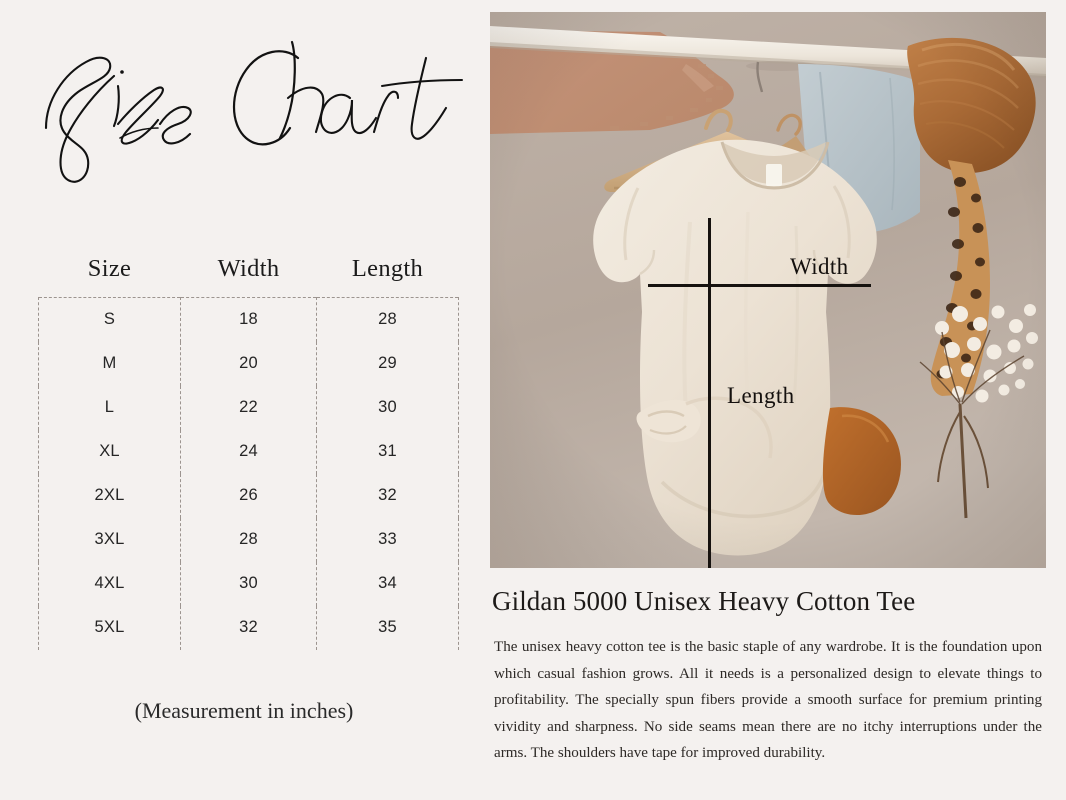 Image resolution: width=1066 pixels, height=800 pixels. I want to click on table-row: S 18 28, so click(248, 319).